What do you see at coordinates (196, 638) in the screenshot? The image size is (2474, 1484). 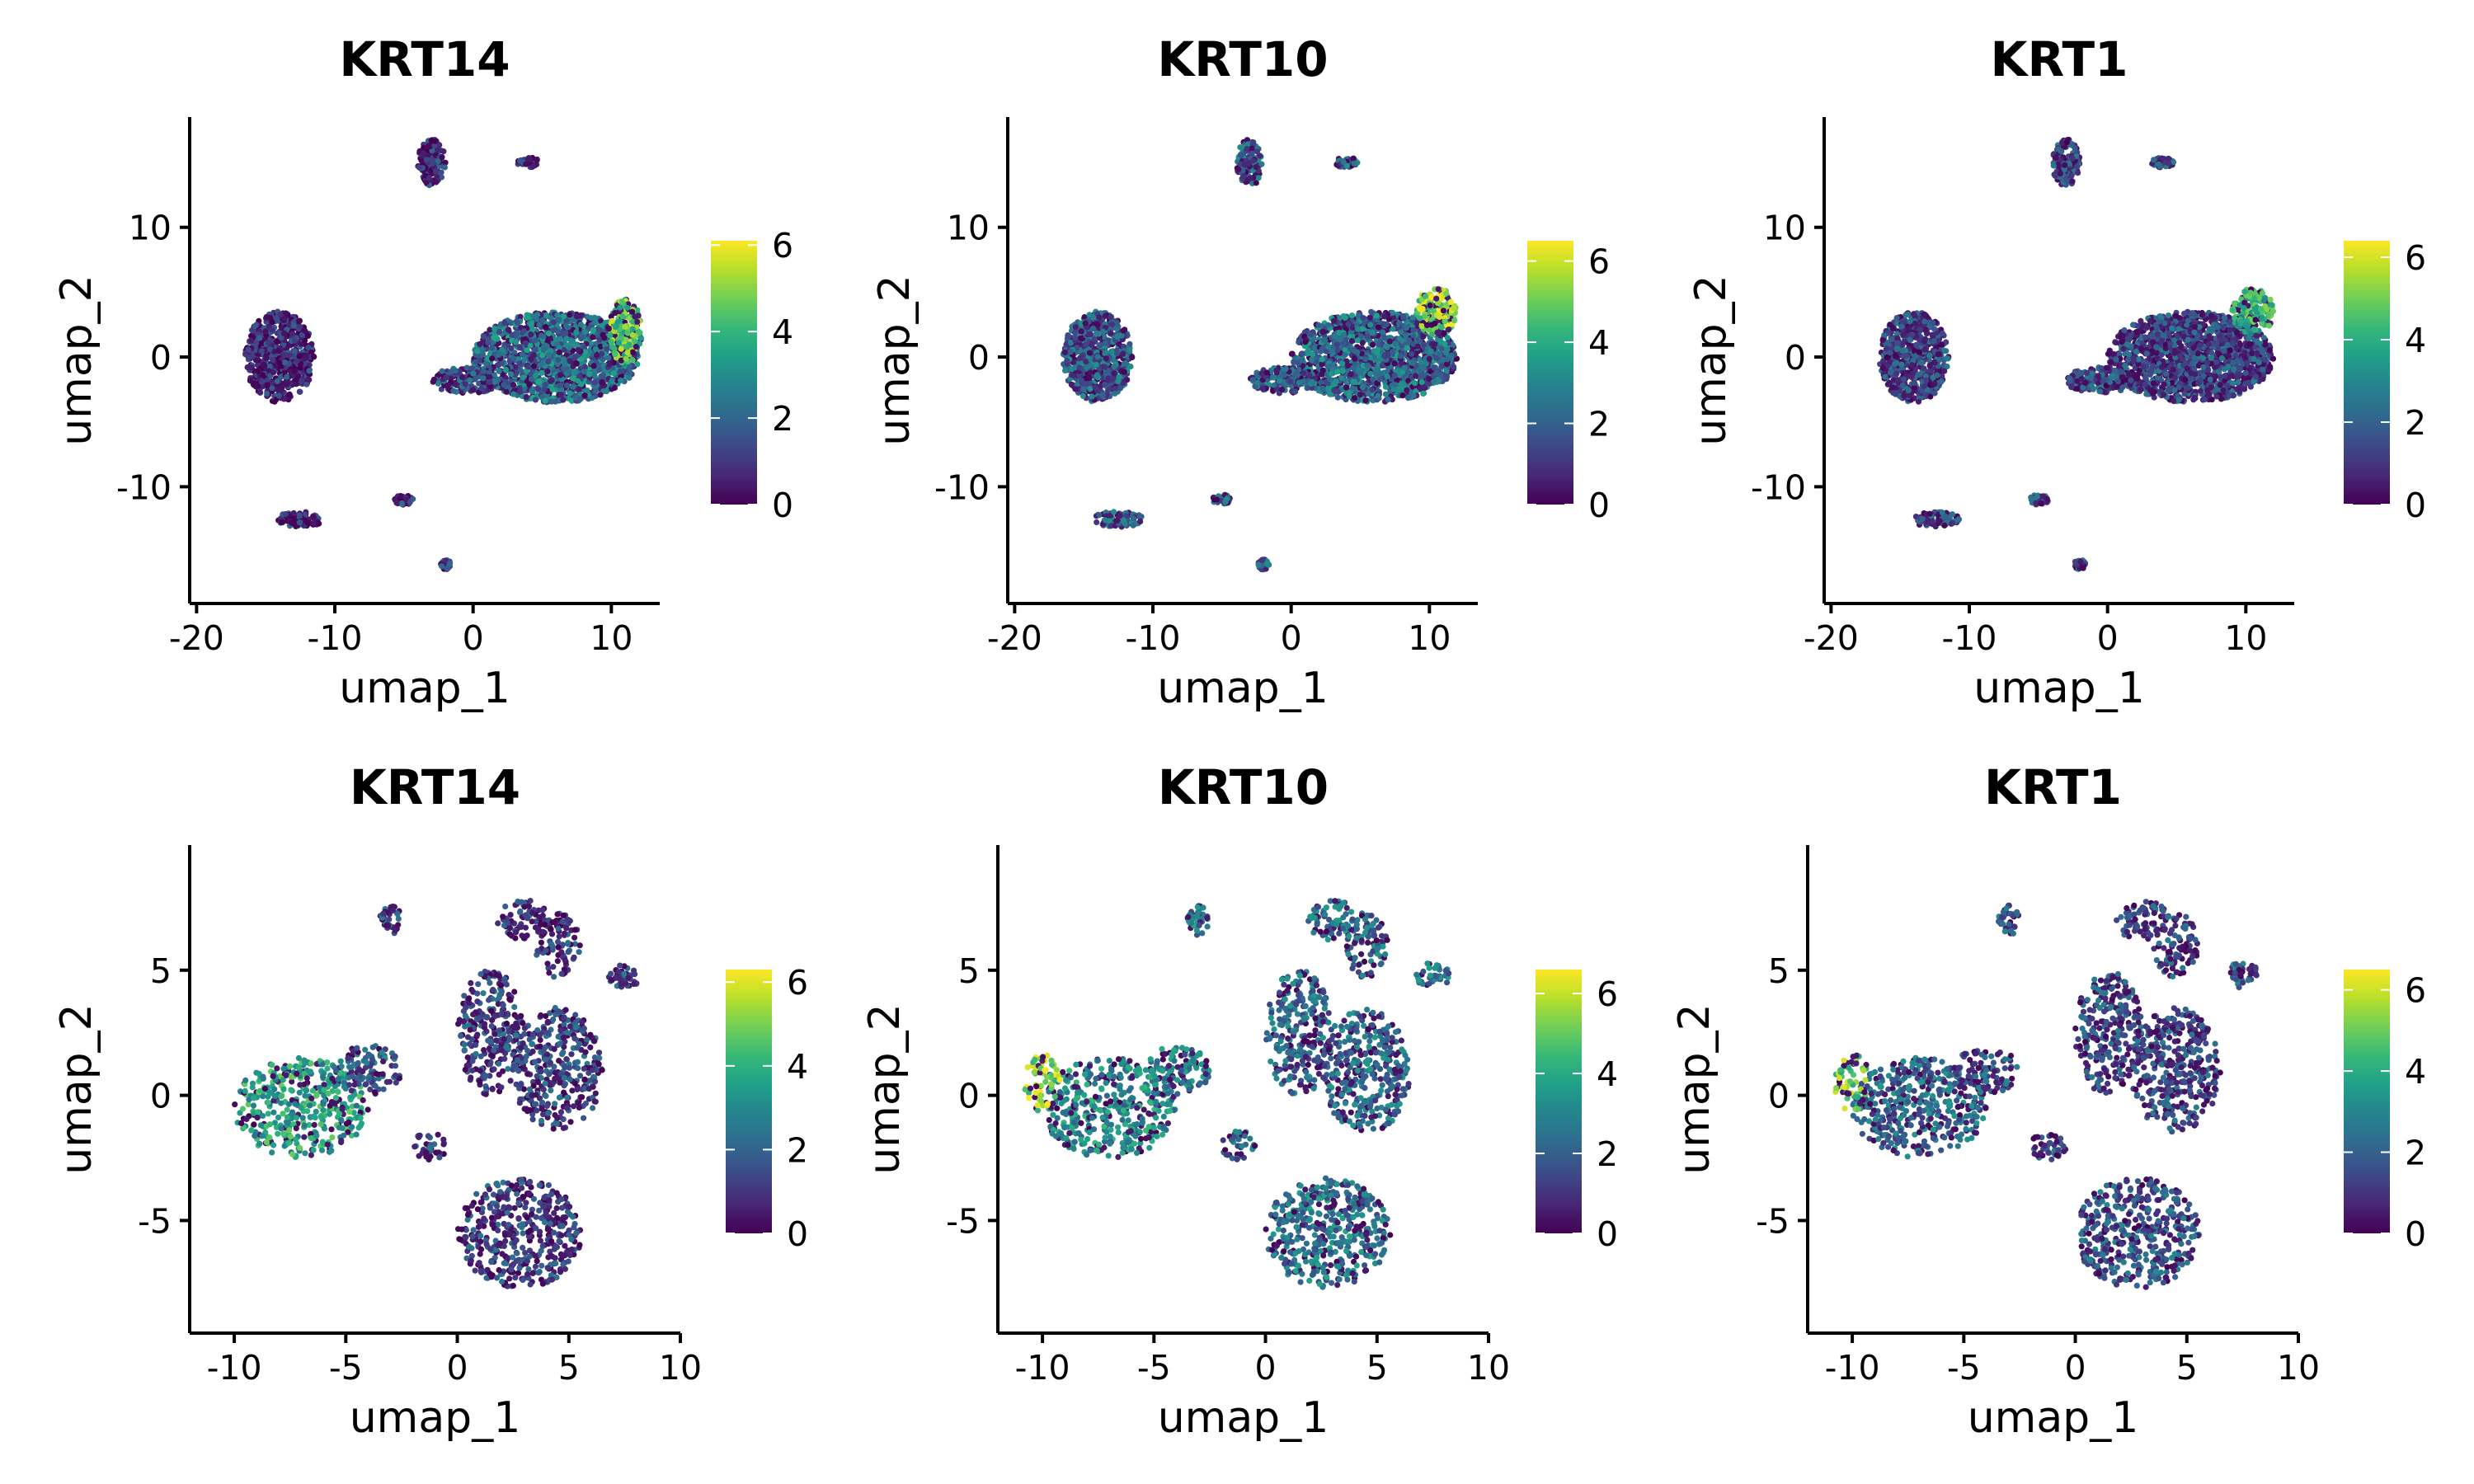 I see `x-tick-label: -20` at bounding box center [196, 638].